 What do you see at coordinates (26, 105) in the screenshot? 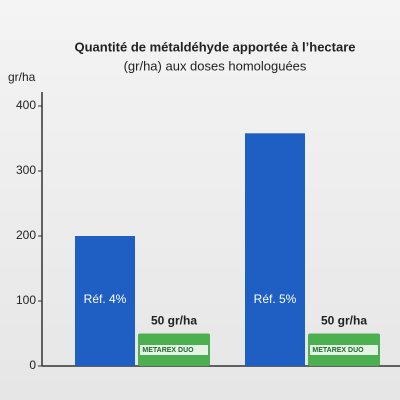
I see `y-tick-label: 400` at bounding box center [26, 105].